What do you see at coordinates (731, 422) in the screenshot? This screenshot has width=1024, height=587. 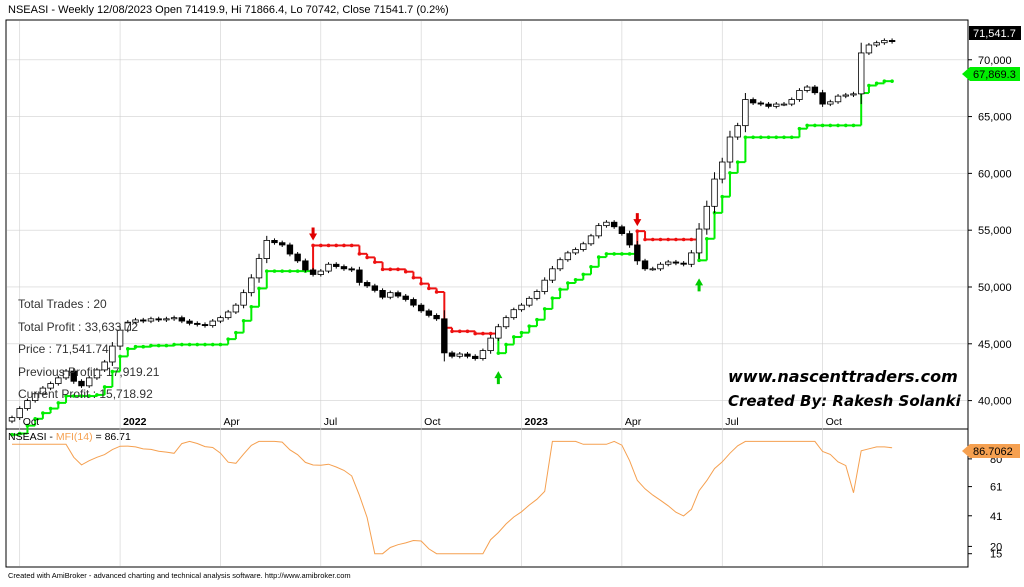 I see `time-tick-label: Jul` at bounding box center [731, 422].